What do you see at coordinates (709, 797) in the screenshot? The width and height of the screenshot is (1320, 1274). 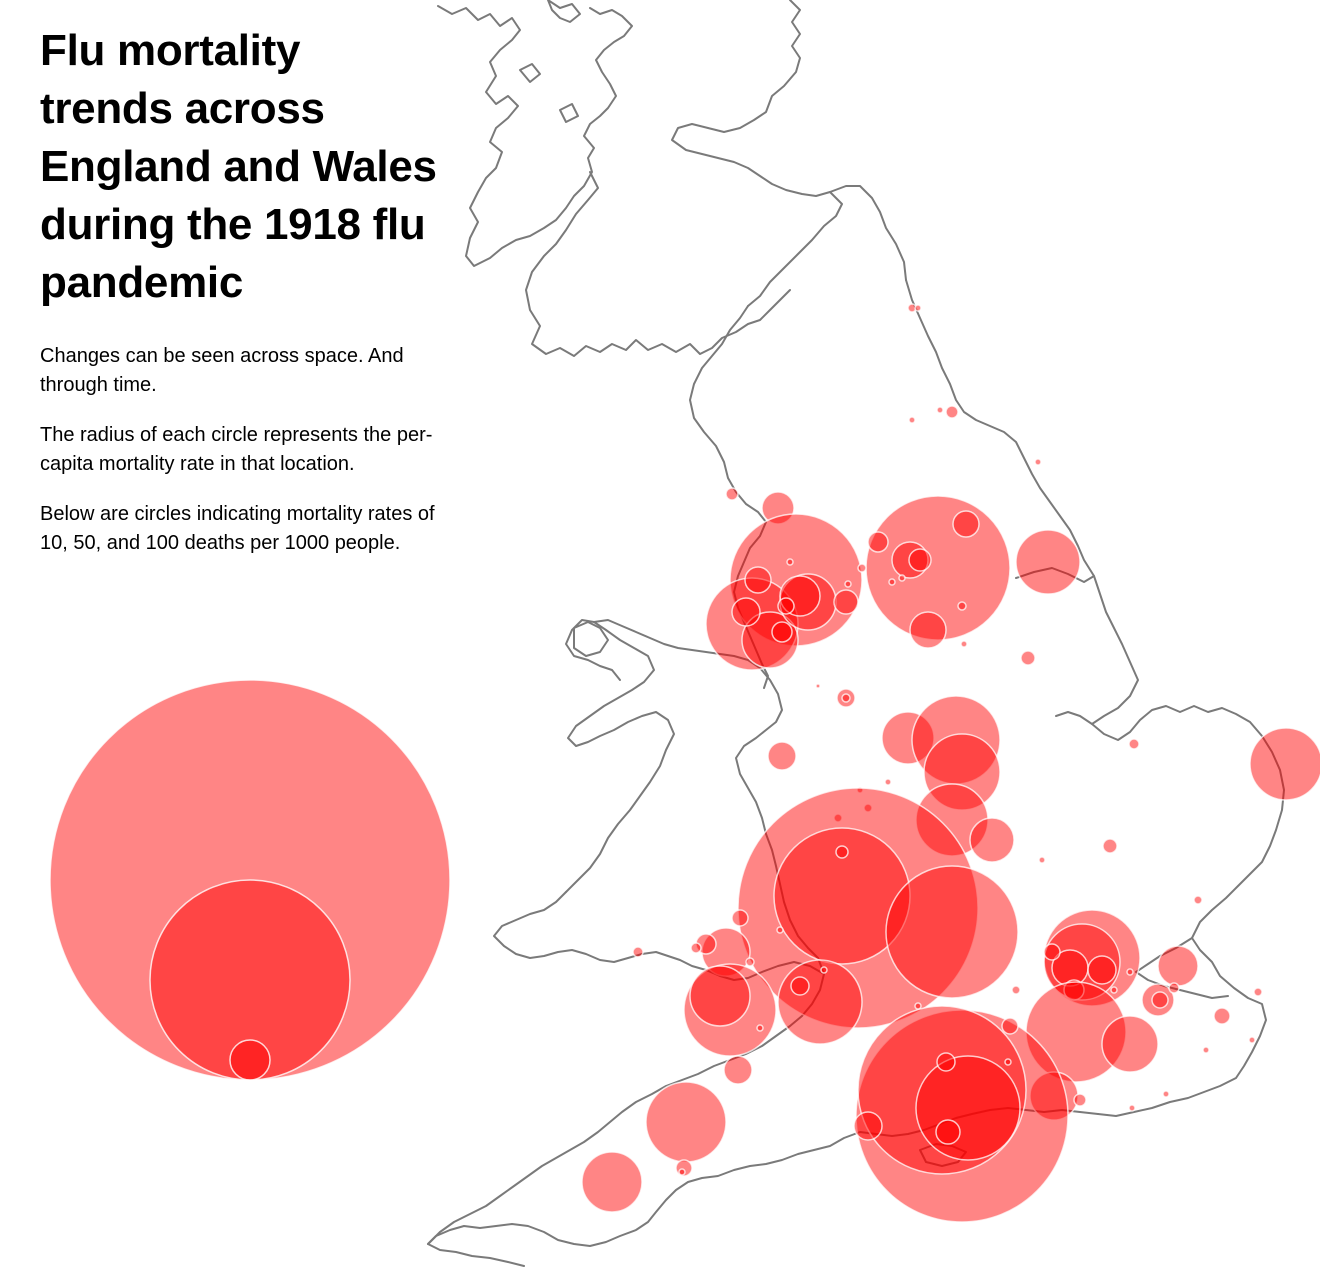 I see `coastline-wales-north` at bounding box center [709, 797].